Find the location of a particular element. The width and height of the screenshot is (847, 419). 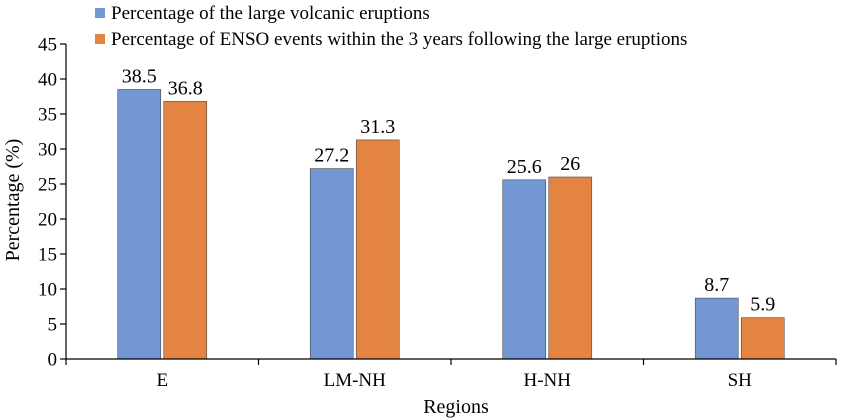

y-tick-label: 35 is located at coordinates (47, 115).